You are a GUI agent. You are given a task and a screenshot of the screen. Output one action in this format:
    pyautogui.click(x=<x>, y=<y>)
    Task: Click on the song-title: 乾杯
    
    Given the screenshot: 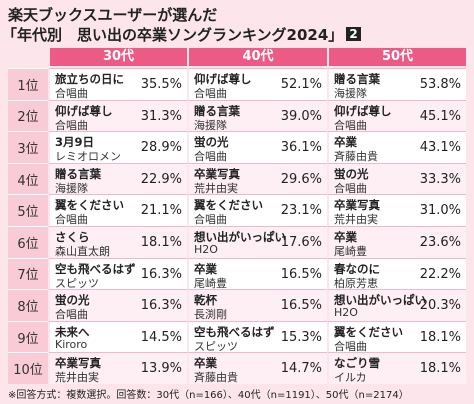 What is the action you would take?
    pyautogui.click(x=205, y=300)
    